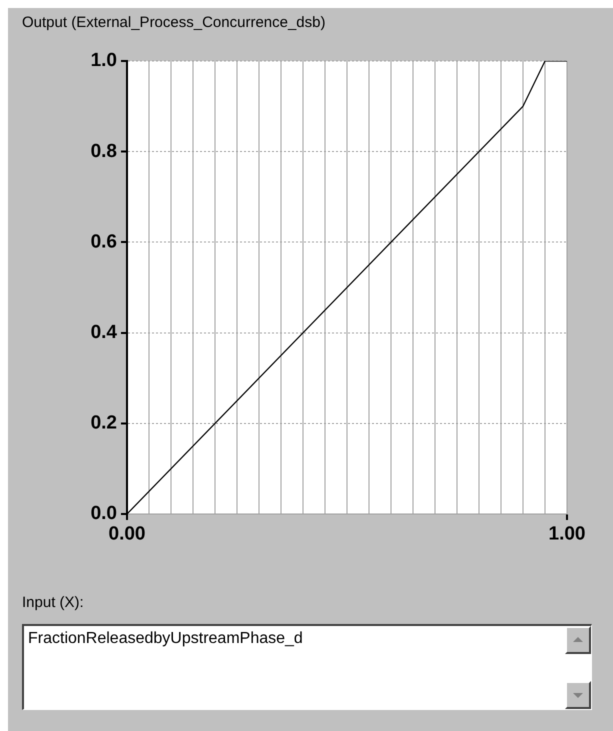 This screenshot has height=731, width=613. Describe the element at coordinates (165, 639) in the screenshot. I see `text: FractionReleasedbyUpstreamPhase_d` at that location.